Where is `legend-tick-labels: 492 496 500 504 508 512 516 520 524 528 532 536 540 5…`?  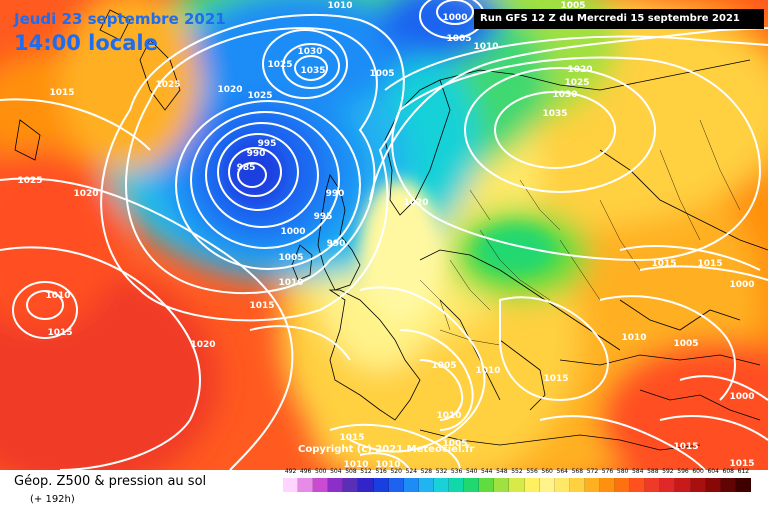 legend-tick-labels: 492 496 500 504 508 512 516 520 524 528 532 536 540 5… is located at coordinates (517, 473).